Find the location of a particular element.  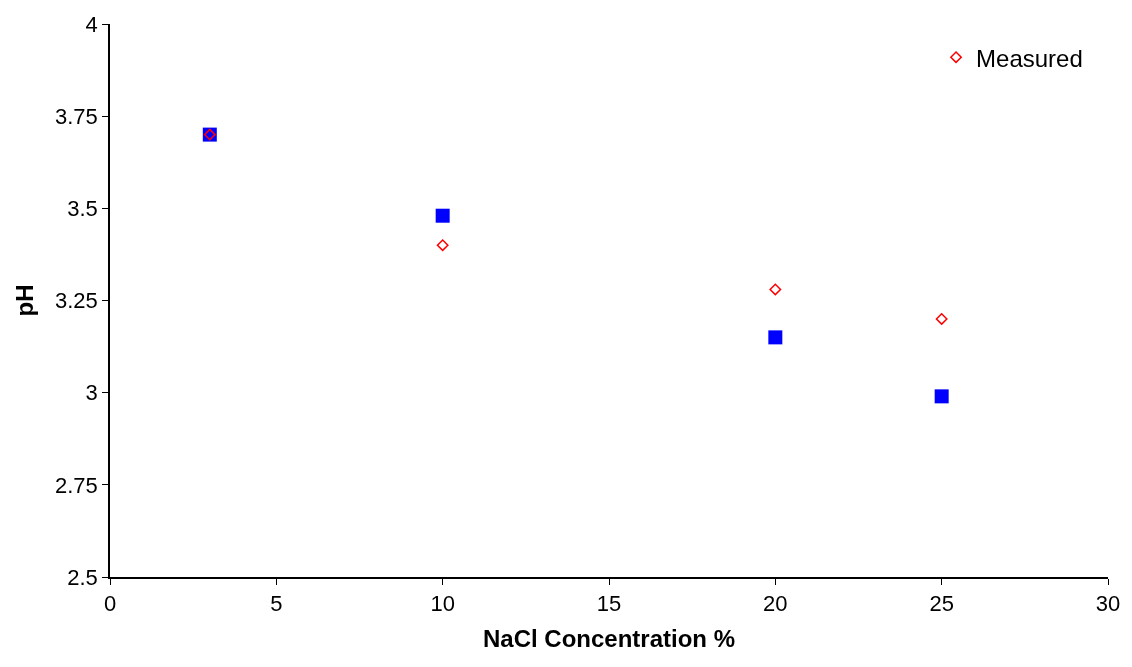

y-tick-label: 2.5 is located at coordinates (82, 577).